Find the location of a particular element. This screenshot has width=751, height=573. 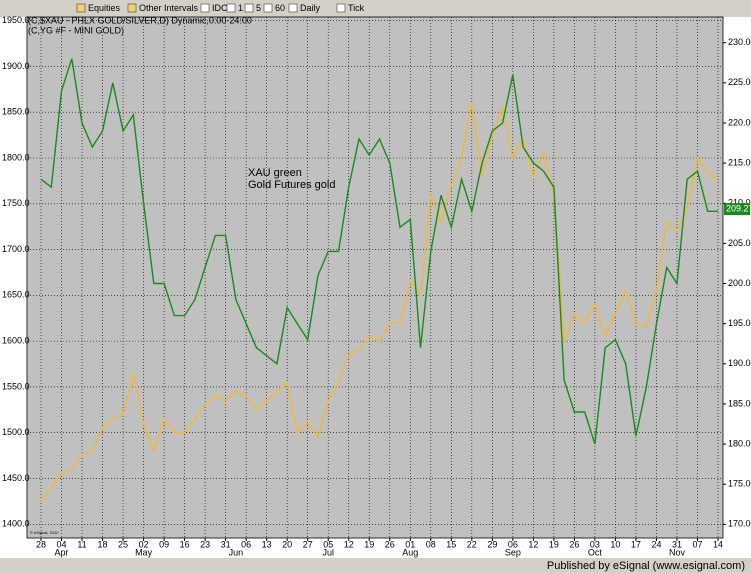

y-tick-label: 1500.0 is located at coordinates (16, 432).